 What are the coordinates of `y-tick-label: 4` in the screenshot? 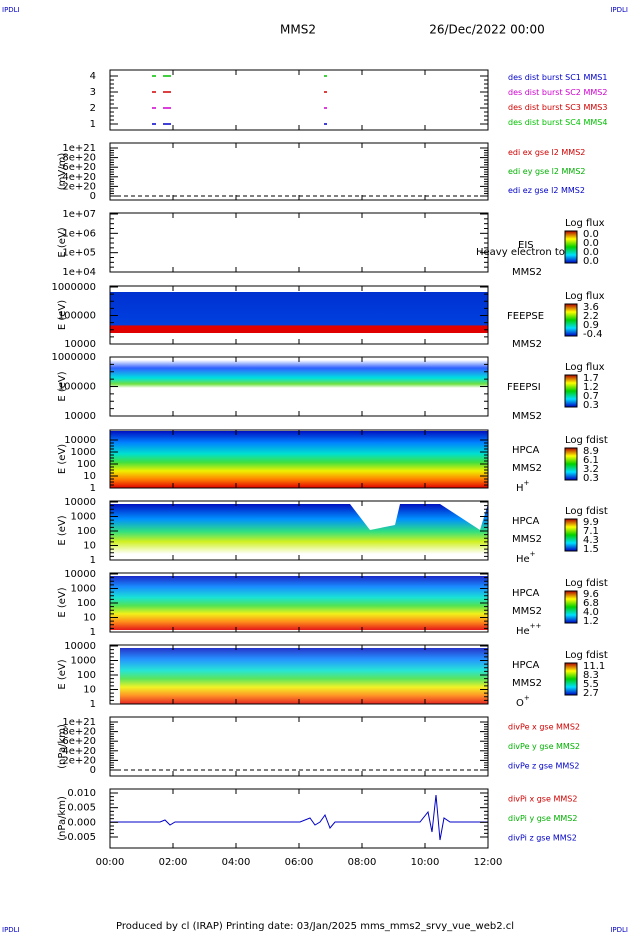 It's located at (93, 76).